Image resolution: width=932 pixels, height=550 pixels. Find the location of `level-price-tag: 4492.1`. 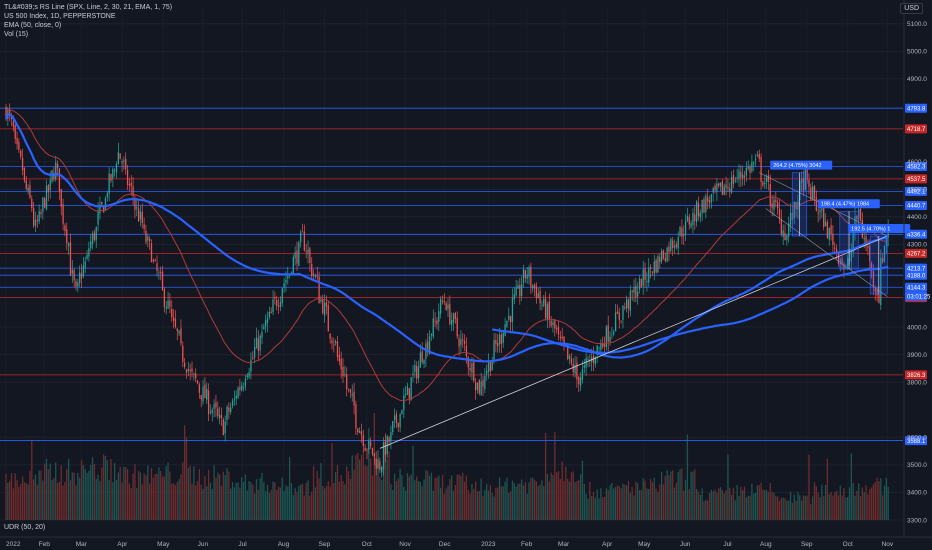

level-price-tag: 4492.1 is located at coordinates (916, 191).